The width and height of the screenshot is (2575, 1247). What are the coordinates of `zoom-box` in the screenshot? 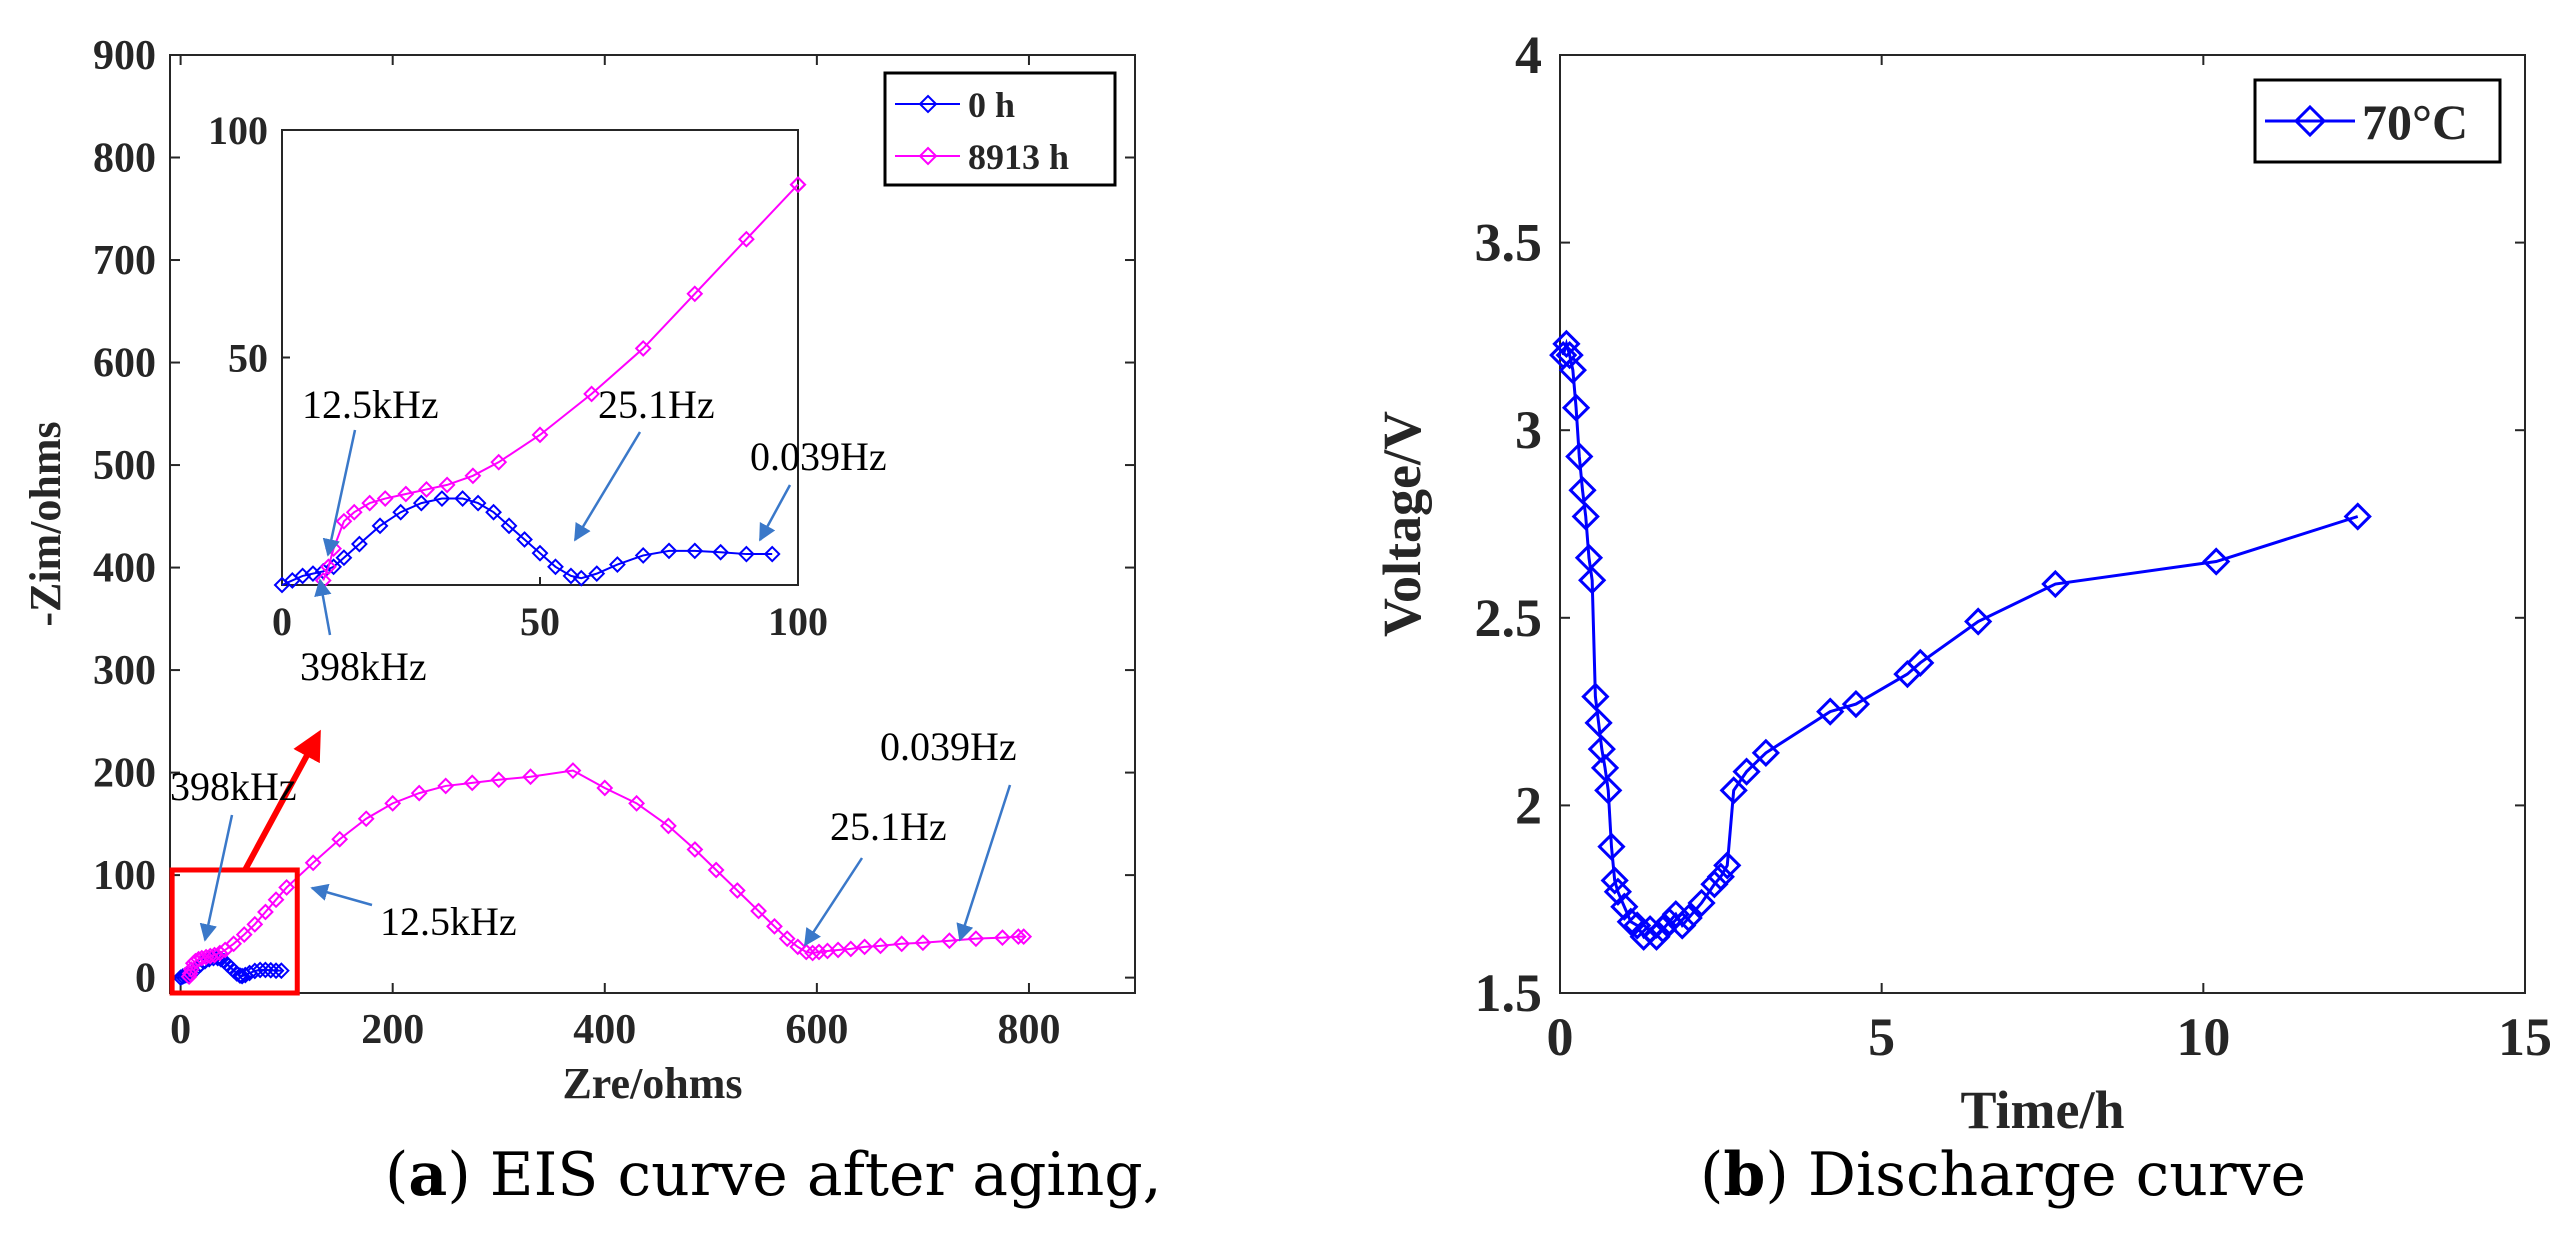 It's located at (234, 931).